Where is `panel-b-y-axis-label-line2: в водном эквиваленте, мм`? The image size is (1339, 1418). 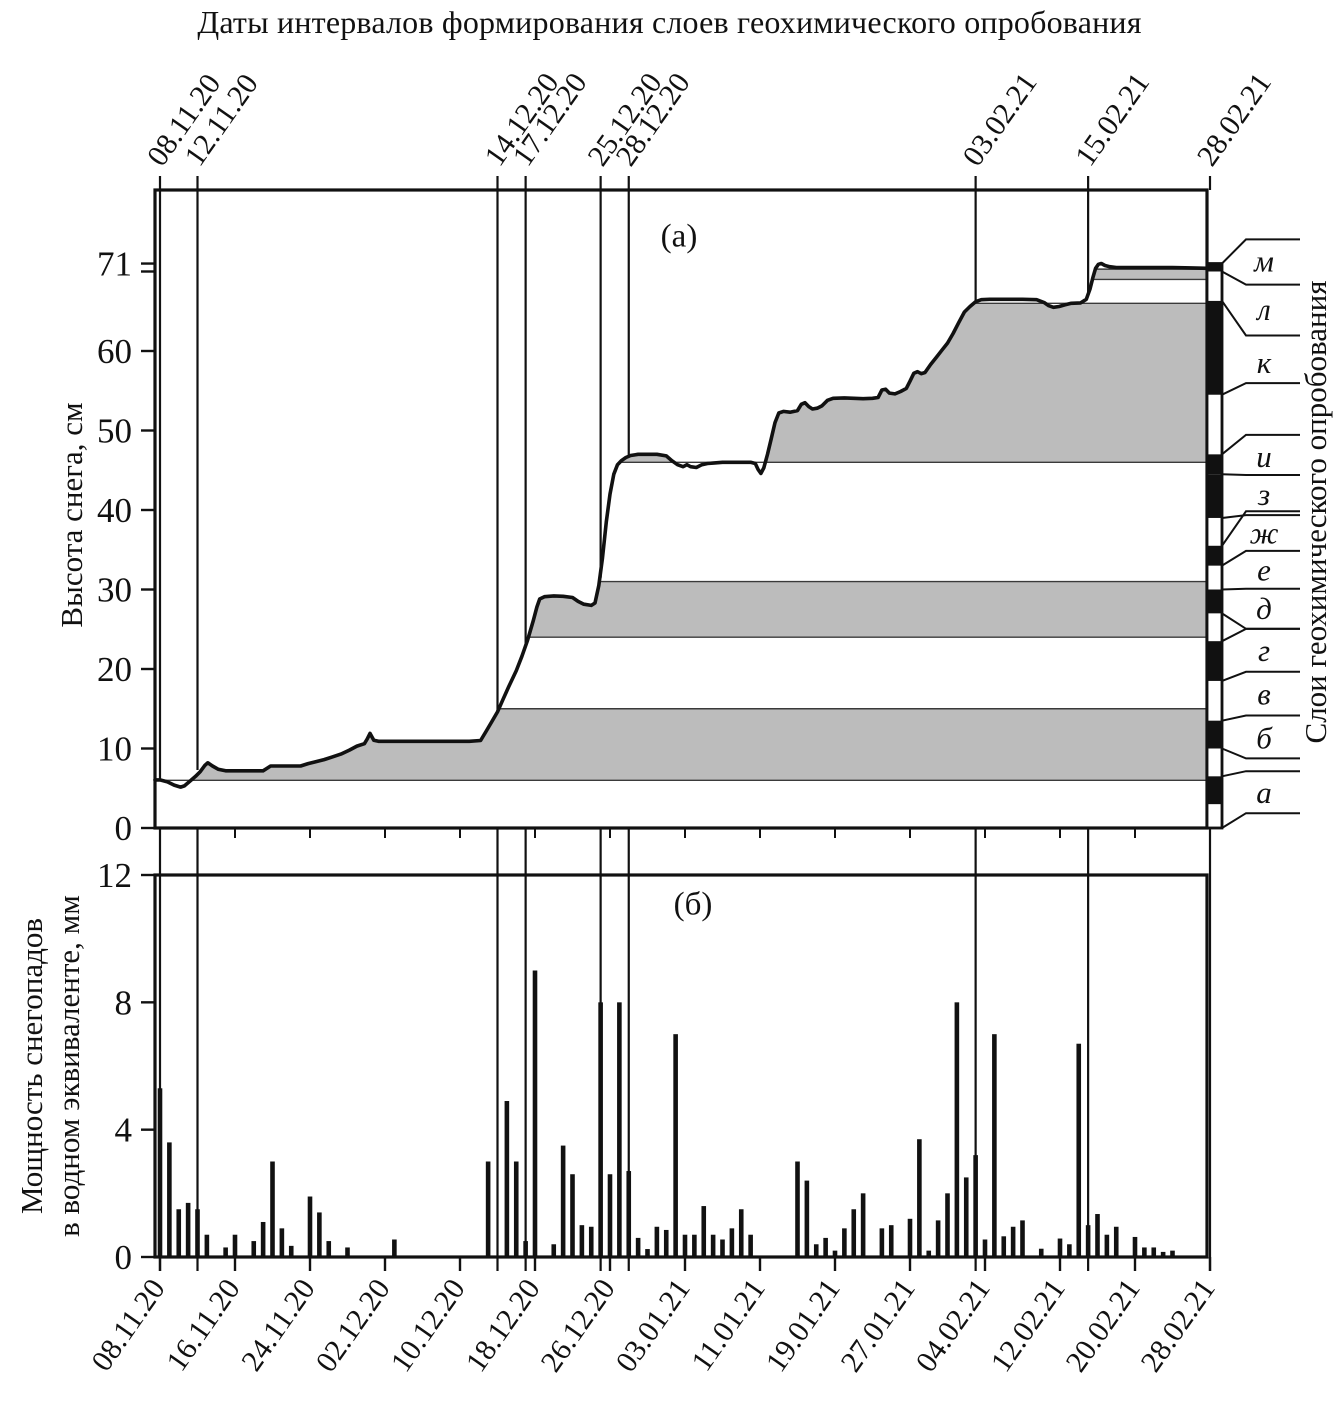
panel-b-y-axis-label-line2: в водном эквиваленте, мм is located at coordinates (68, 1066).